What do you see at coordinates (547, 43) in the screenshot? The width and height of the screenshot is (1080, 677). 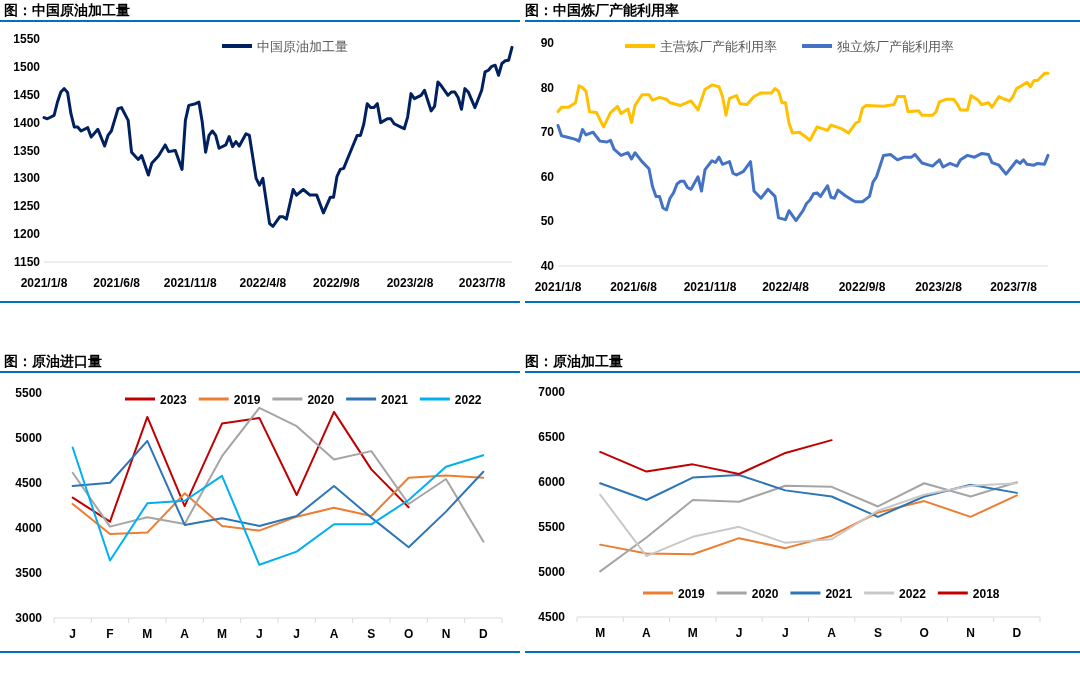 I see `y-tick-label: 90` at bounding box center [547, 43].